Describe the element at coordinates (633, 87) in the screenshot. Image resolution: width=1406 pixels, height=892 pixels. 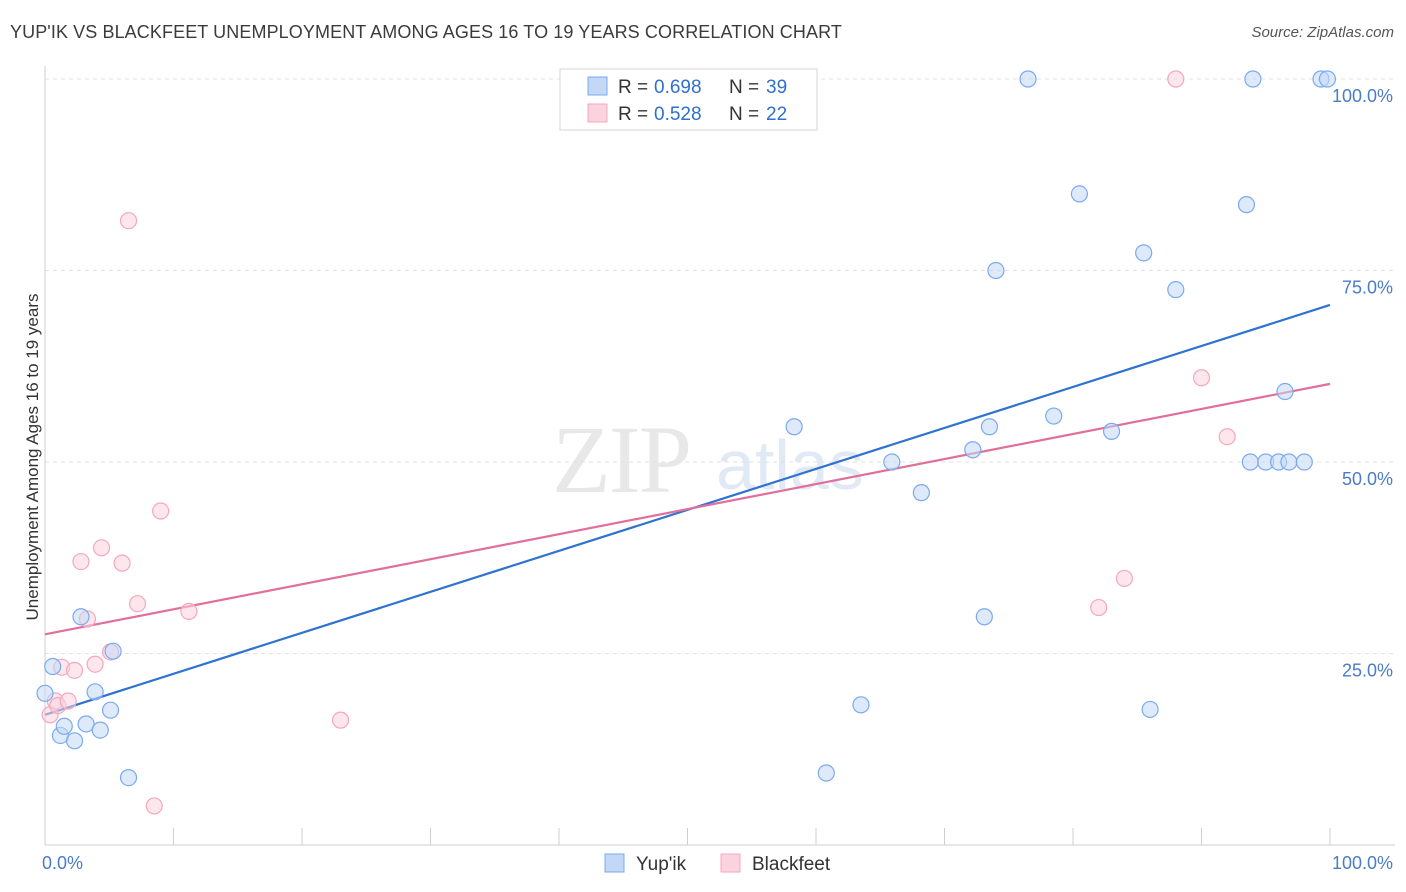
I see `legend-r-label-yupik: R =` at that location.